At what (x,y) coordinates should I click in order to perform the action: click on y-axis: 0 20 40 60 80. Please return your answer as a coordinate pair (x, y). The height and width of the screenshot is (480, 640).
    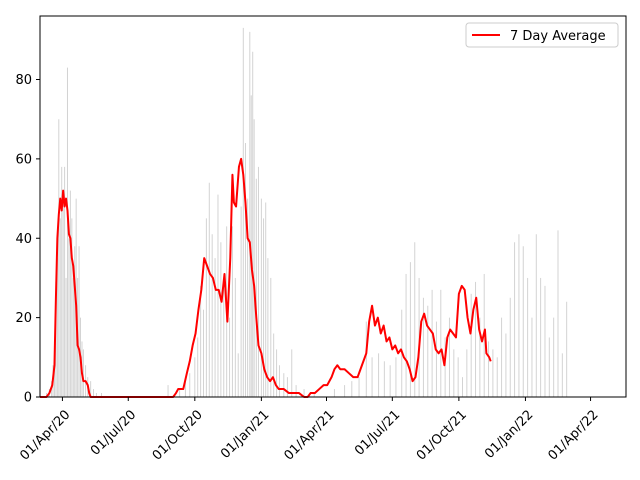
    Looking at the image, I should click on (27, 239).